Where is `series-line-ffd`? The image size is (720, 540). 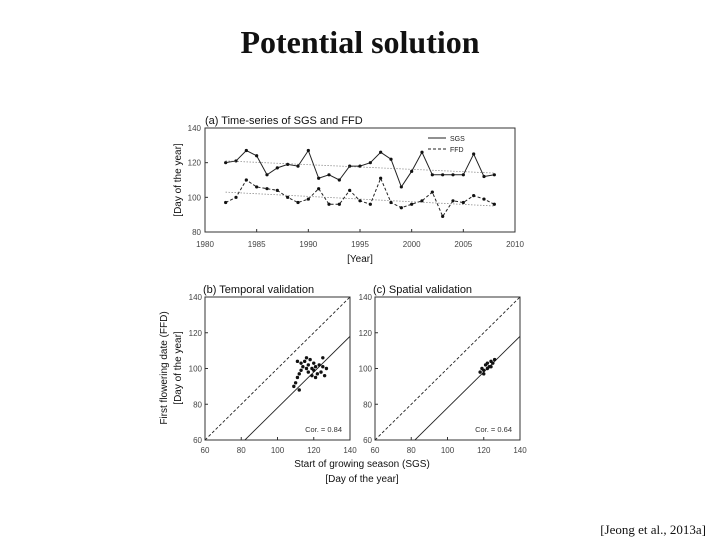 series-line-ffd is located at coordinates (360, 197).